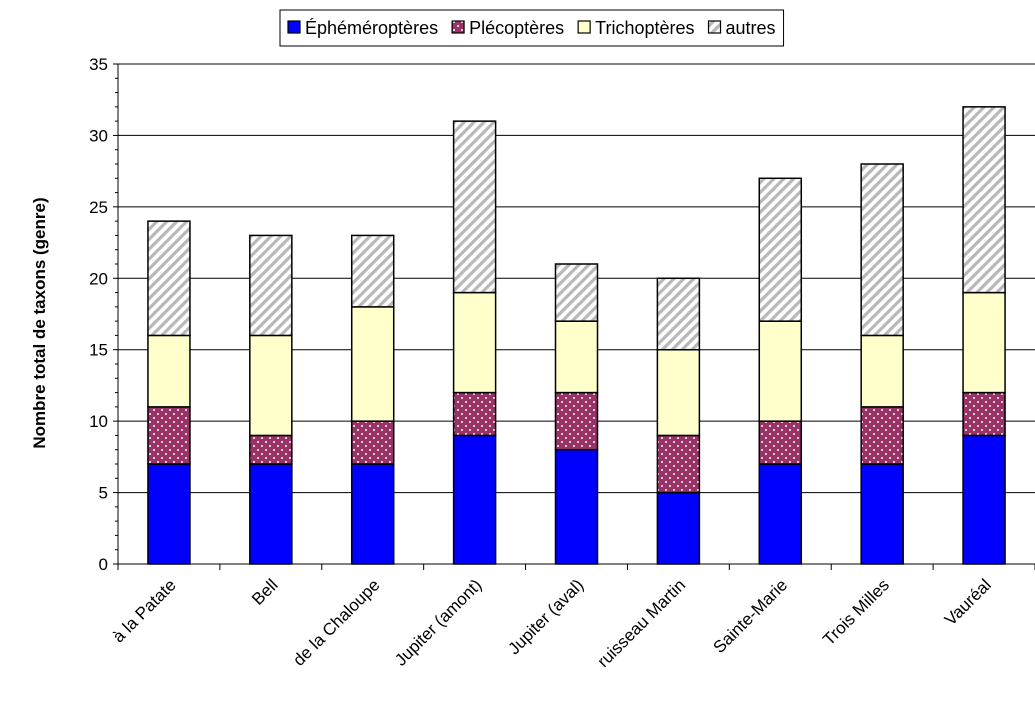  What do you see at coordinates (103, 493) in the screenshot?
I see `y-tick-label: 5` at bounding box center [103, 493].